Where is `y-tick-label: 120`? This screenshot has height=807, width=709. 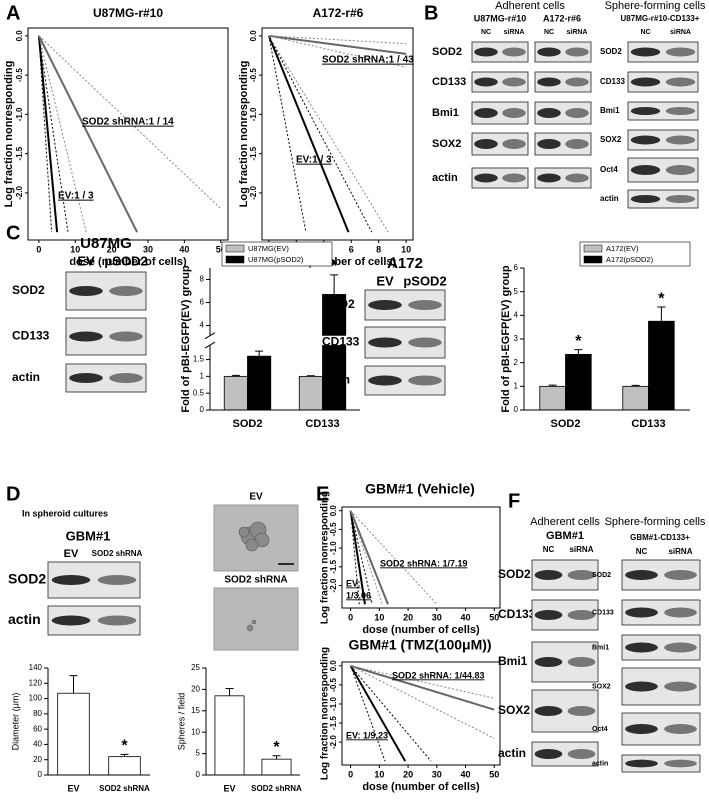 y-tick-label: 120 is located at coordinates (36, 682).